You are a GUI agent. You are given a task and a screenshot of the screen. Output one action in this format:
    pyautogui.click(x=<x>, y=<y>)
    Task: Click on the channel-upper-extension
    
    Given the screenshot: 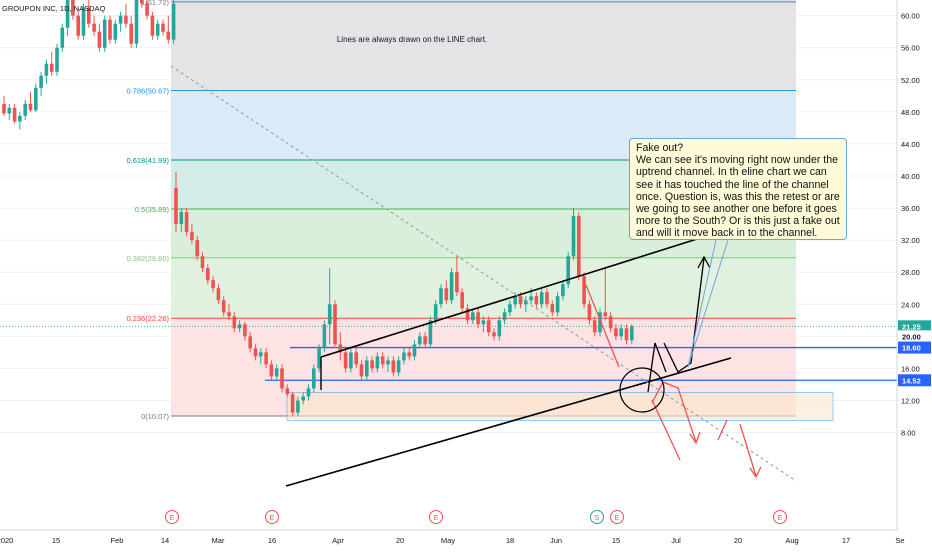 What is the action you would take?
    pyautogui.click(x=641, y=256)
    